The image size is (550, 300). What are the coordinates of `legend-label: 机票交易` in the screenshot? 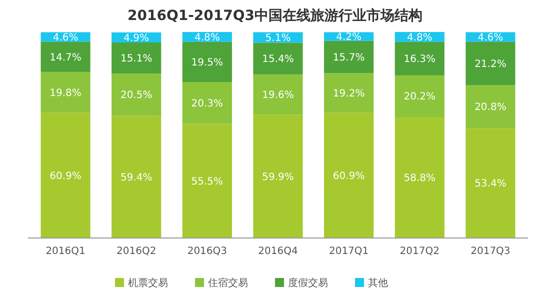 It's located at (148, 283).